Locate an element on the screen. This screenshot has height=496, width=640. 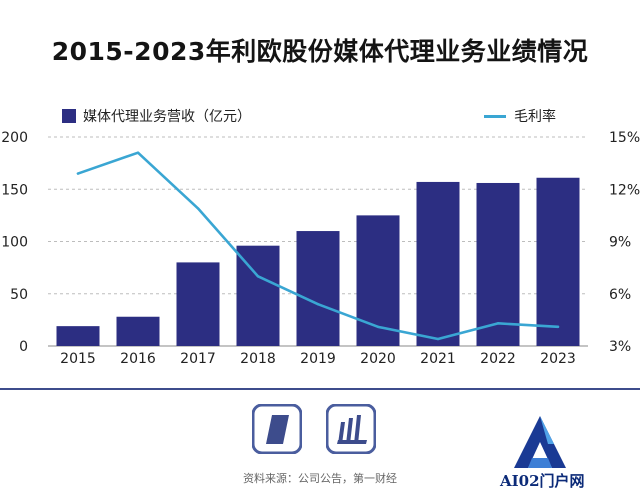
x-tick-label: 2015 is located at coordinates (78, 359).